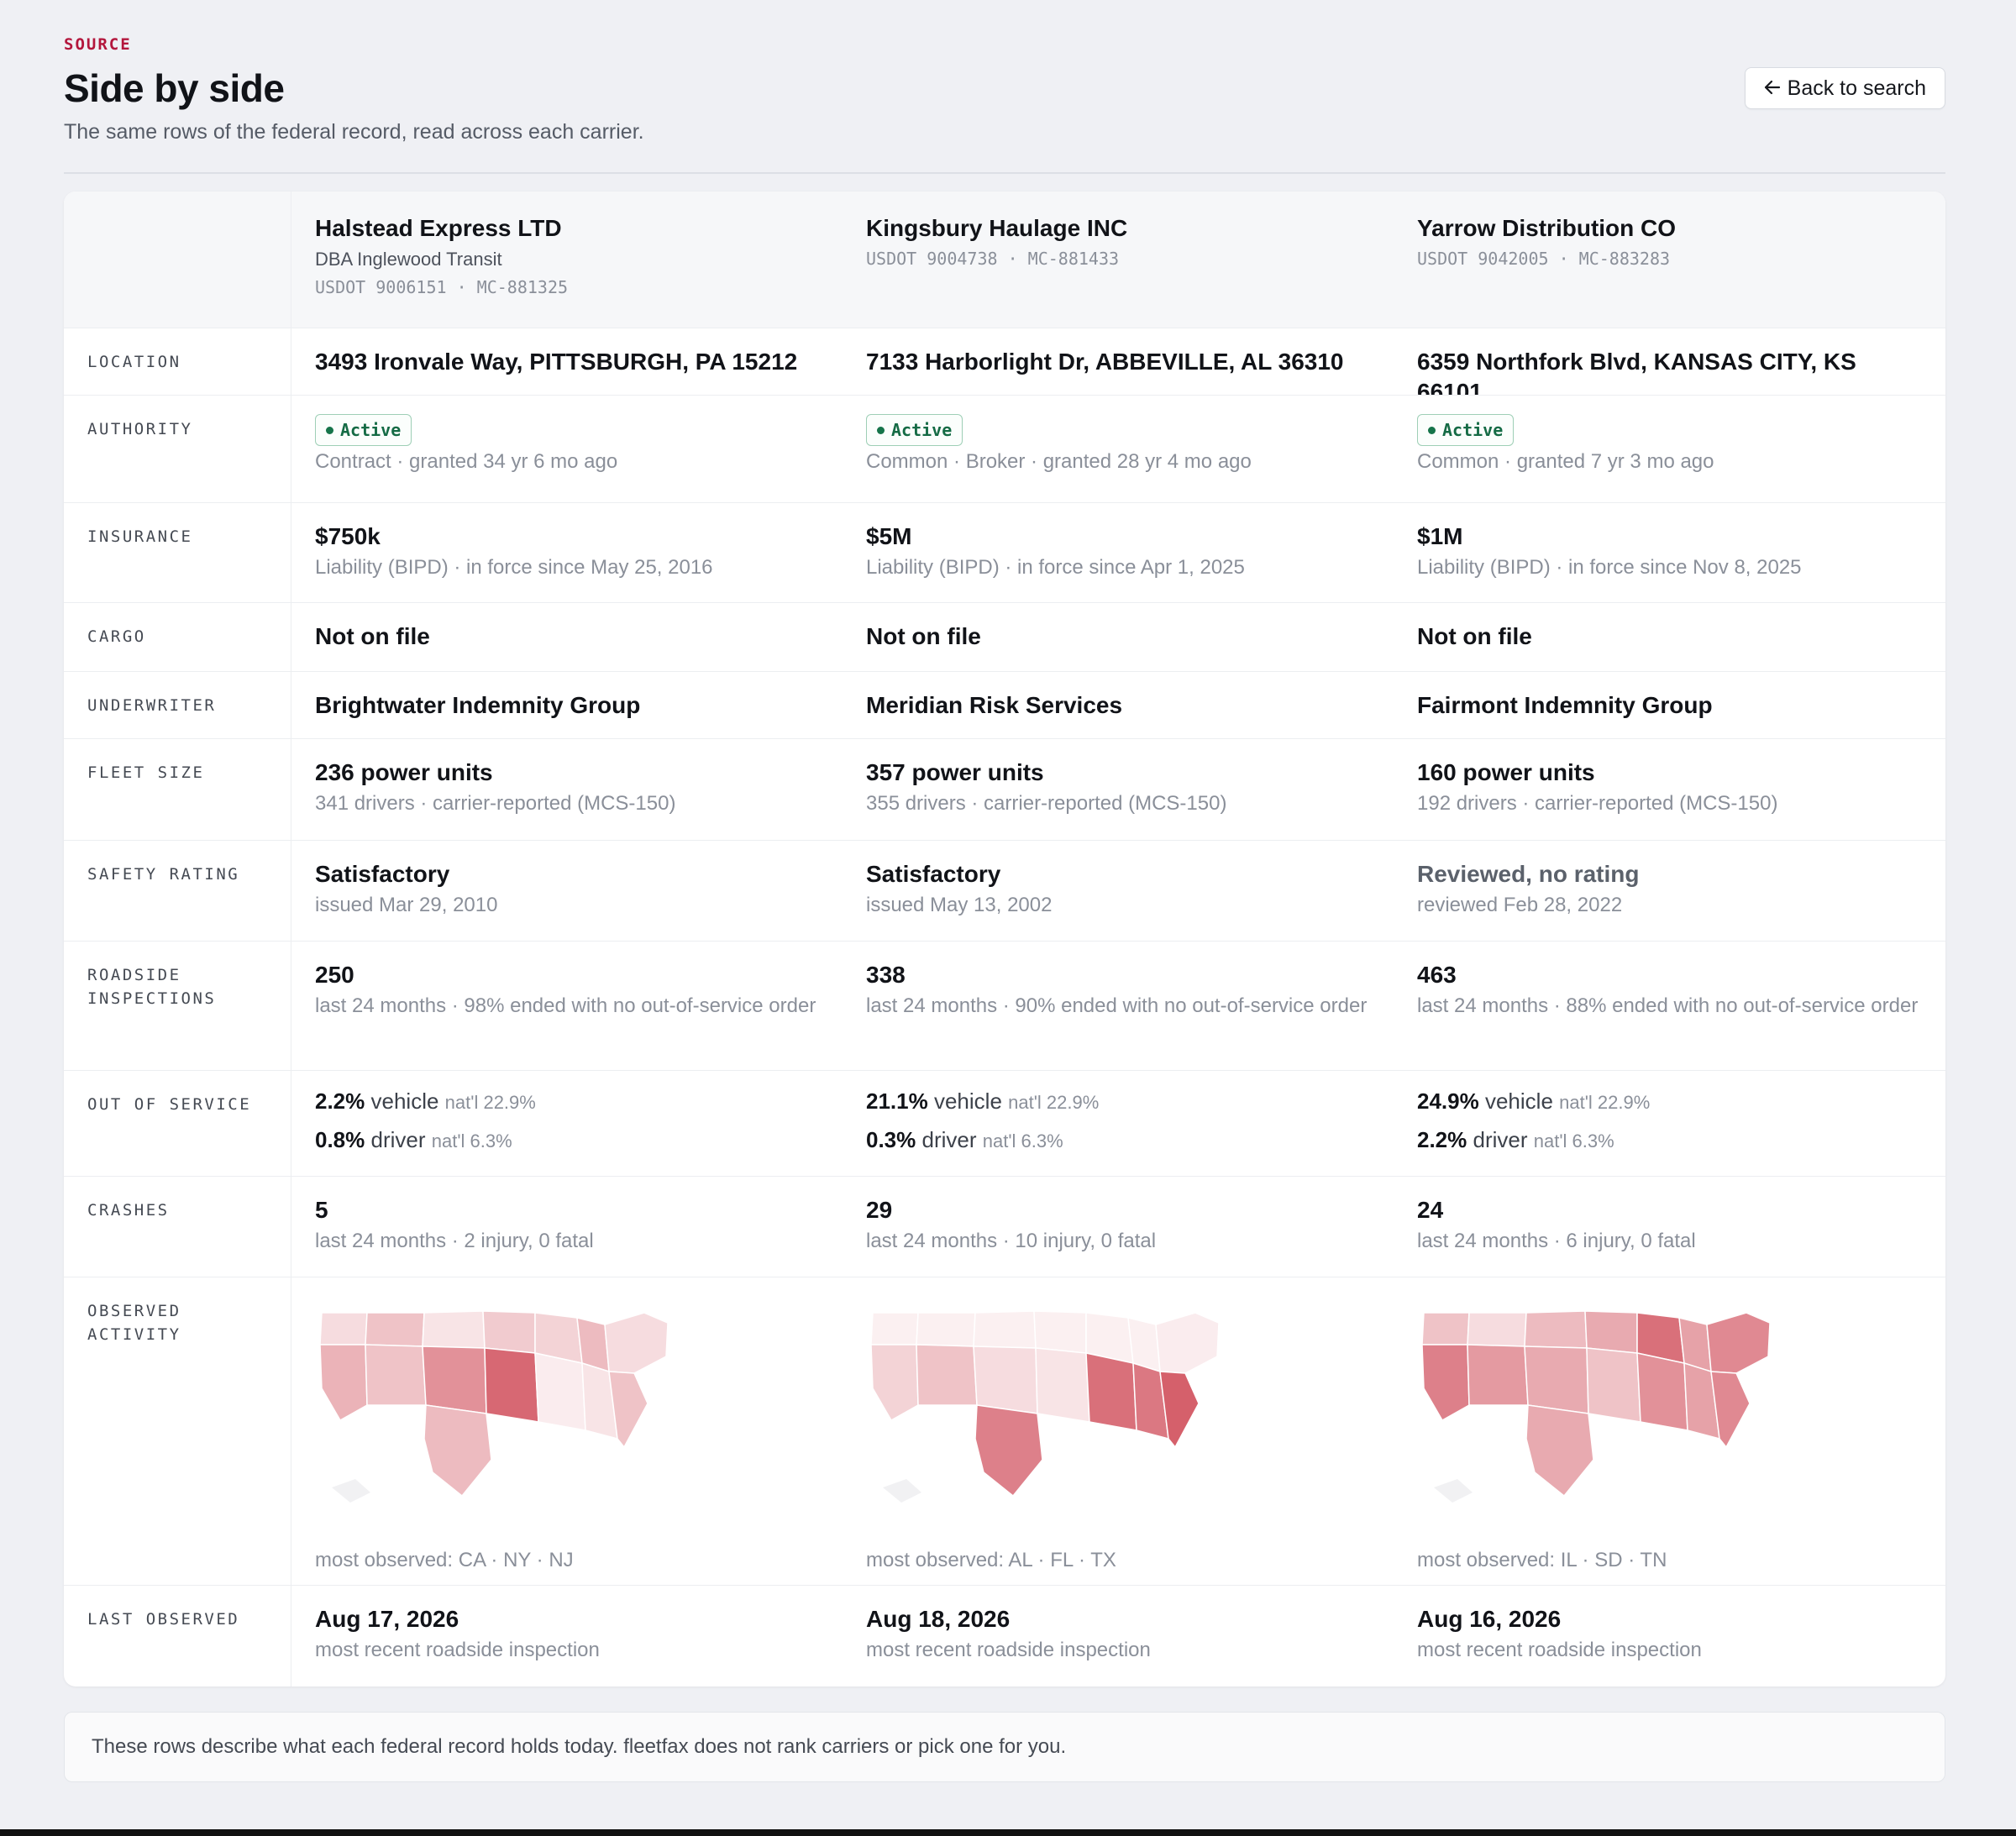  Describe the element at coordinates (1118, 704) in the screenshot. I see `underwriter-cell: Meridian Risk Services` at that location.